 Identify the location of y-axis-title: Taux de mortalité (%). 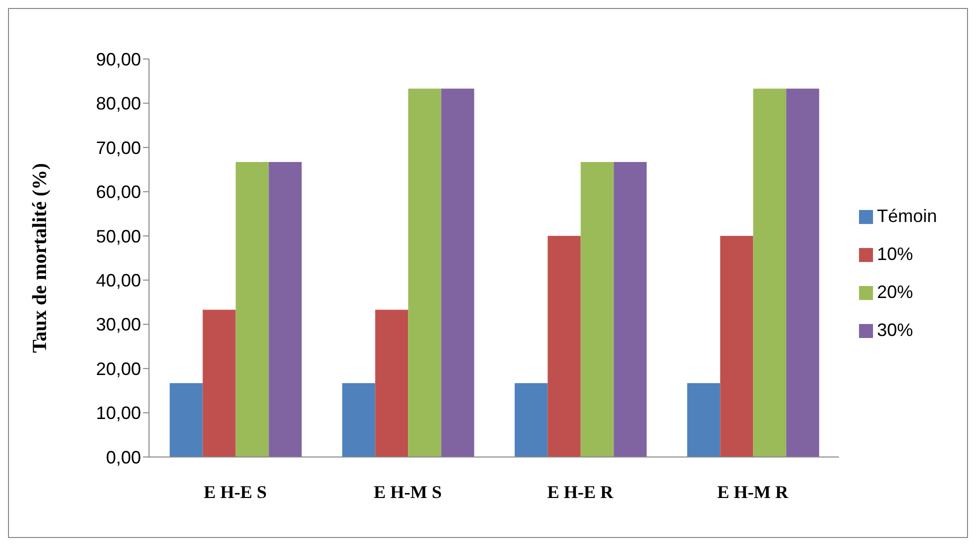
(40, 258).